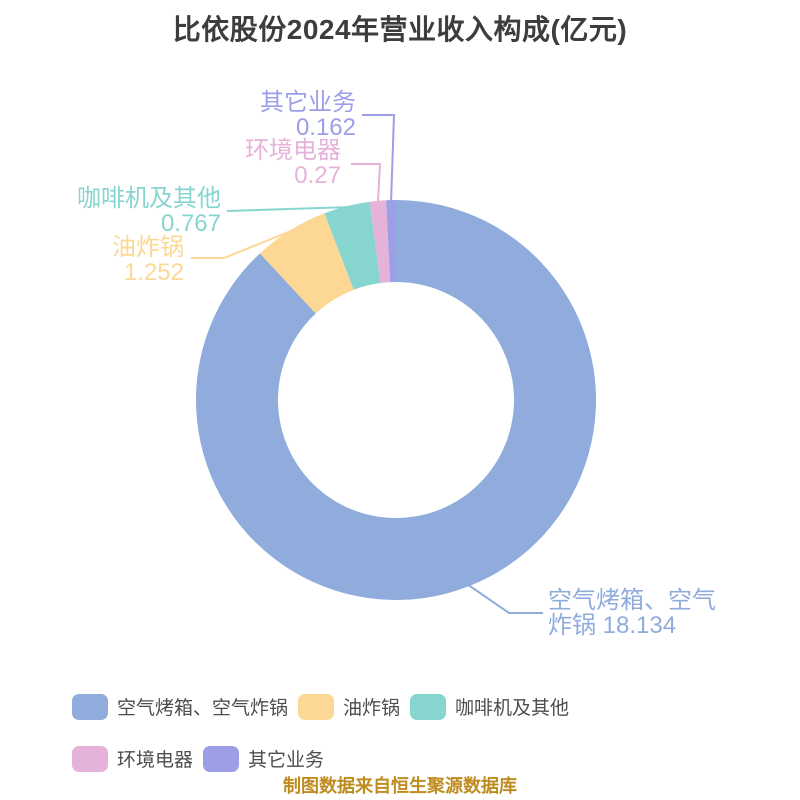 The height and width of the screenshot is (800, 800). I want to click on pie-label-line: 0.27, so click(317, 175).